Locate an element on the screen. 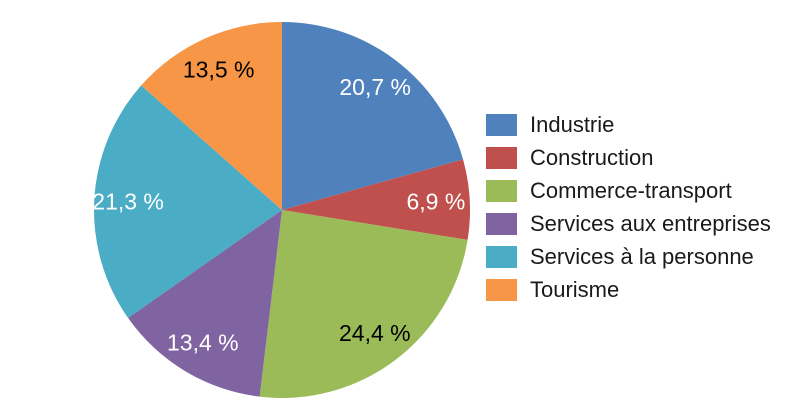 The width and height of the screenshot is (796, 410). legend-swatch-commerce-transport is located at coordinates (501, 191).